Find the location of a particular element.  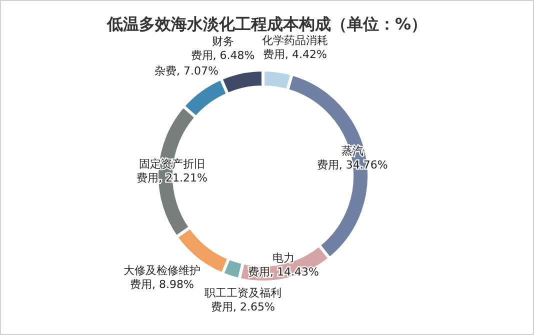

slice-label: 职工工资及福利费用, 2.65% is located at coordinates (243, 300).